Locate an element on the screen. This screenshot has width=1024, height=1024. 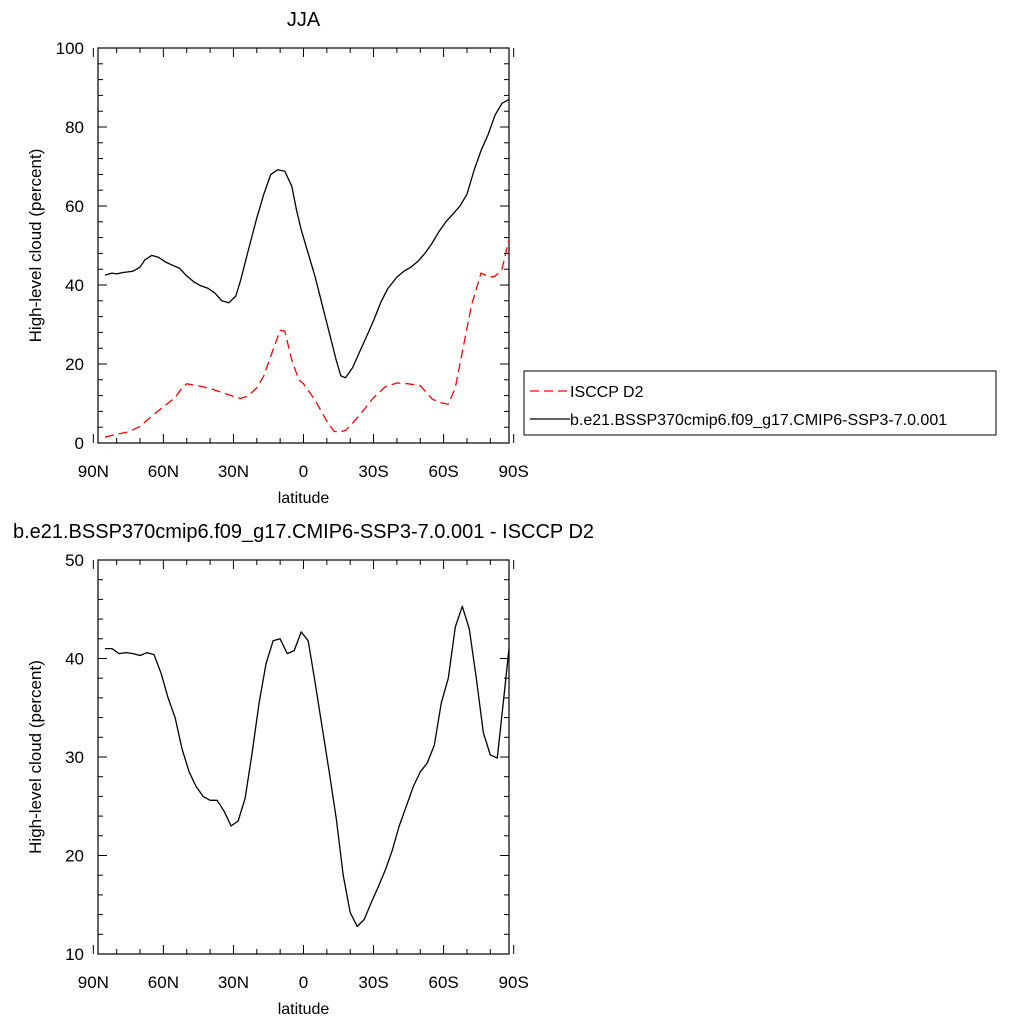
y-tick-label: 100 is located at coordinates (70, 48).